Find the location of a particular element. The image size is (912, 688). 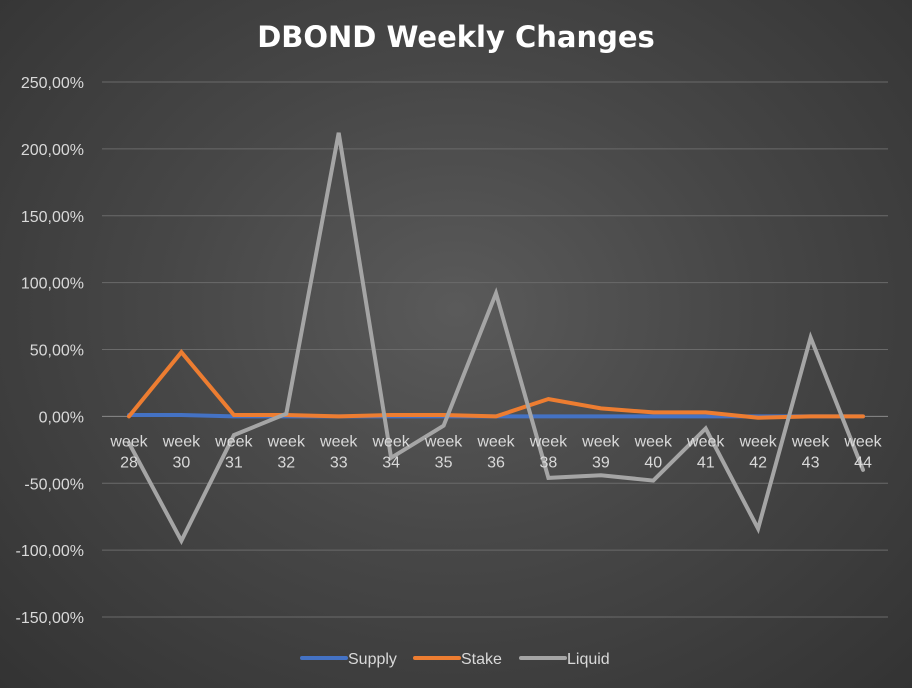

legend-label: Stake is located at coordinates (481, 659).